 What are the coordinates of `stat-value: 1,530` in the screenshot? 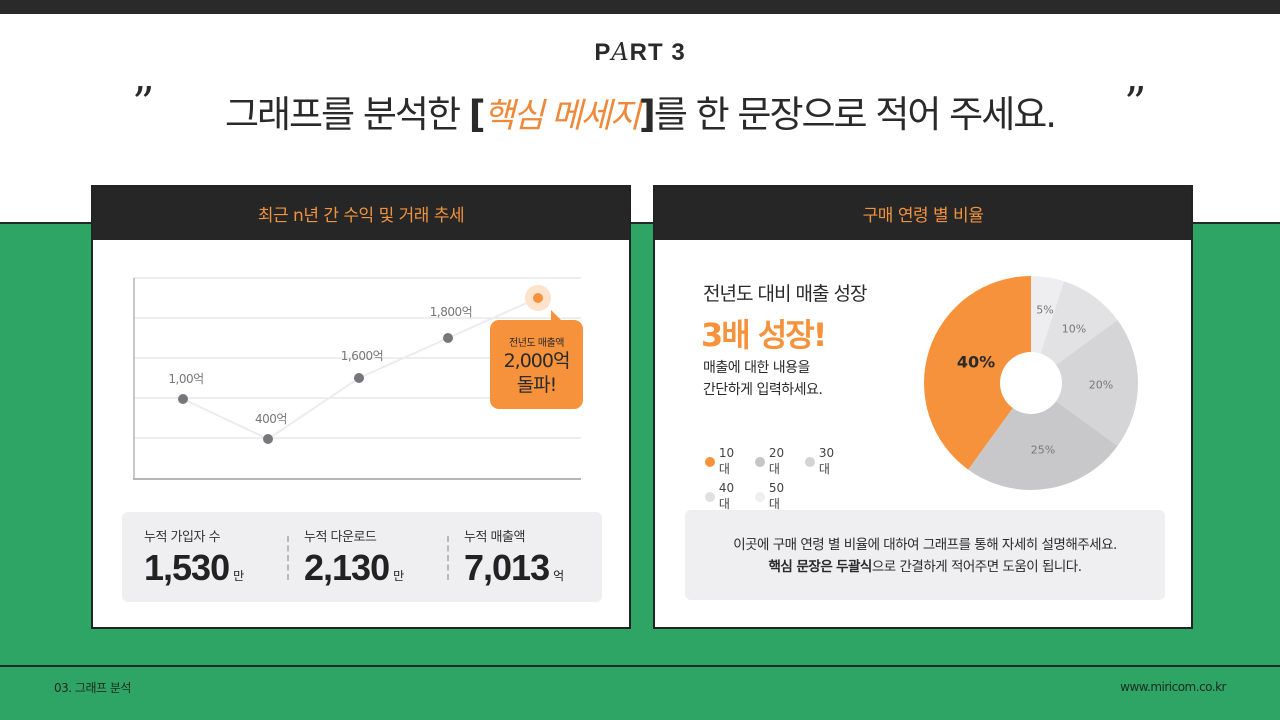 It's located at (187, 567).